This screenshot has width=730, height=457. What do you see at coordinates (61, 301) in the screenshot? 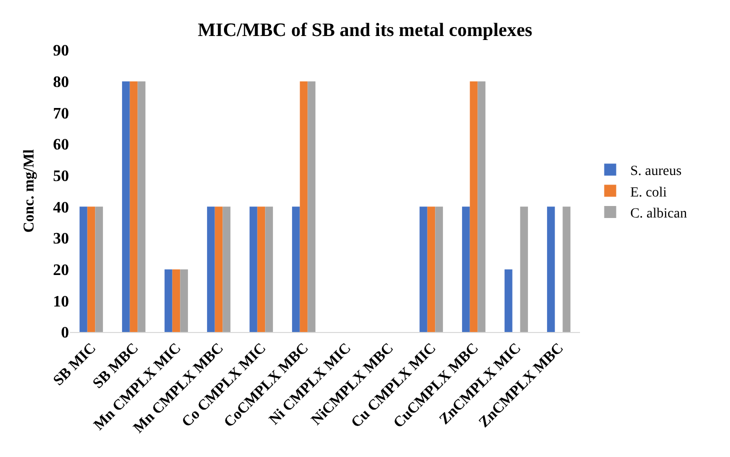
I see `y-tick-label: 10` at bounding box center [61, 301].